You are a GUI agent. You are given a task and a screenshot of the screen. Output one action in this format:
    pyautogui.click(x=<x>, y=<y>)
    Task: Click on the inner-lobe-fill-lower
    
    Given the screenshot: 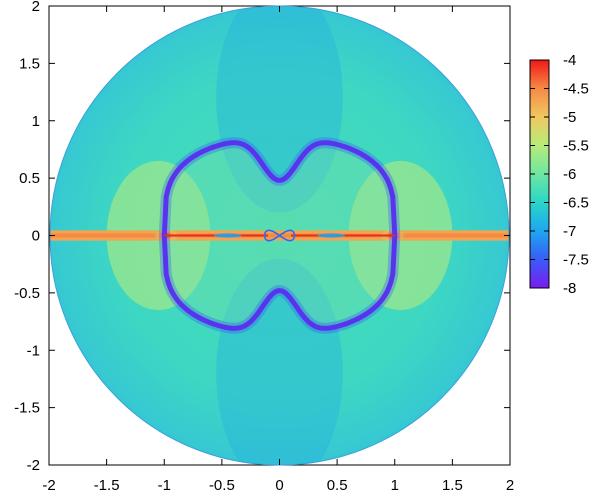 What is the action you would take?
    pyautogui.click(x=279, y=282)
    